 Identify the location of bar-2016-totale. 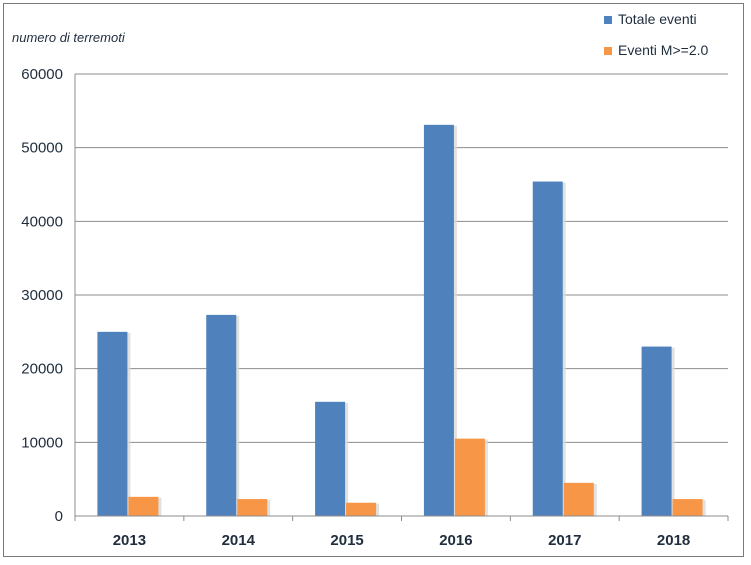
(438, 320).